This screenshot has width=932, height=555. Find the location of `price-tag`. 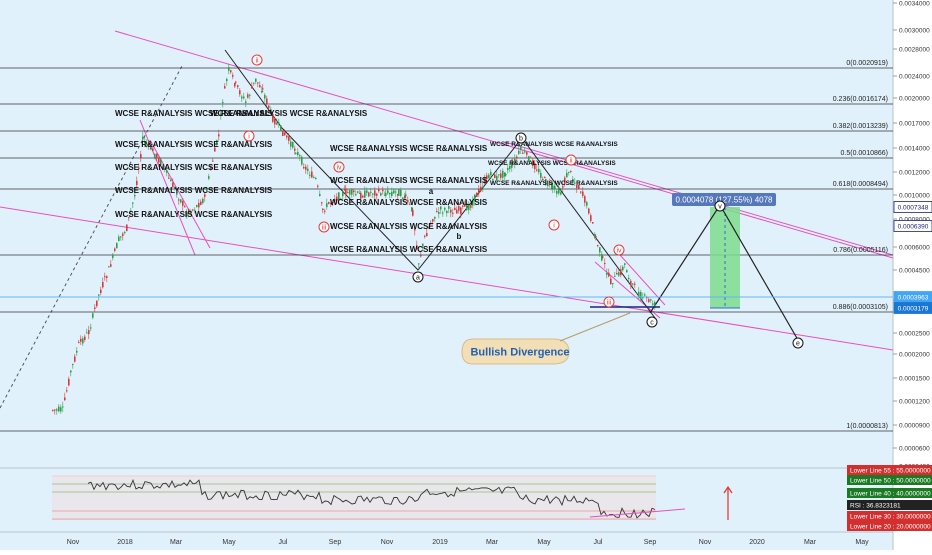

price-tag is located at coordinates (912, 226).